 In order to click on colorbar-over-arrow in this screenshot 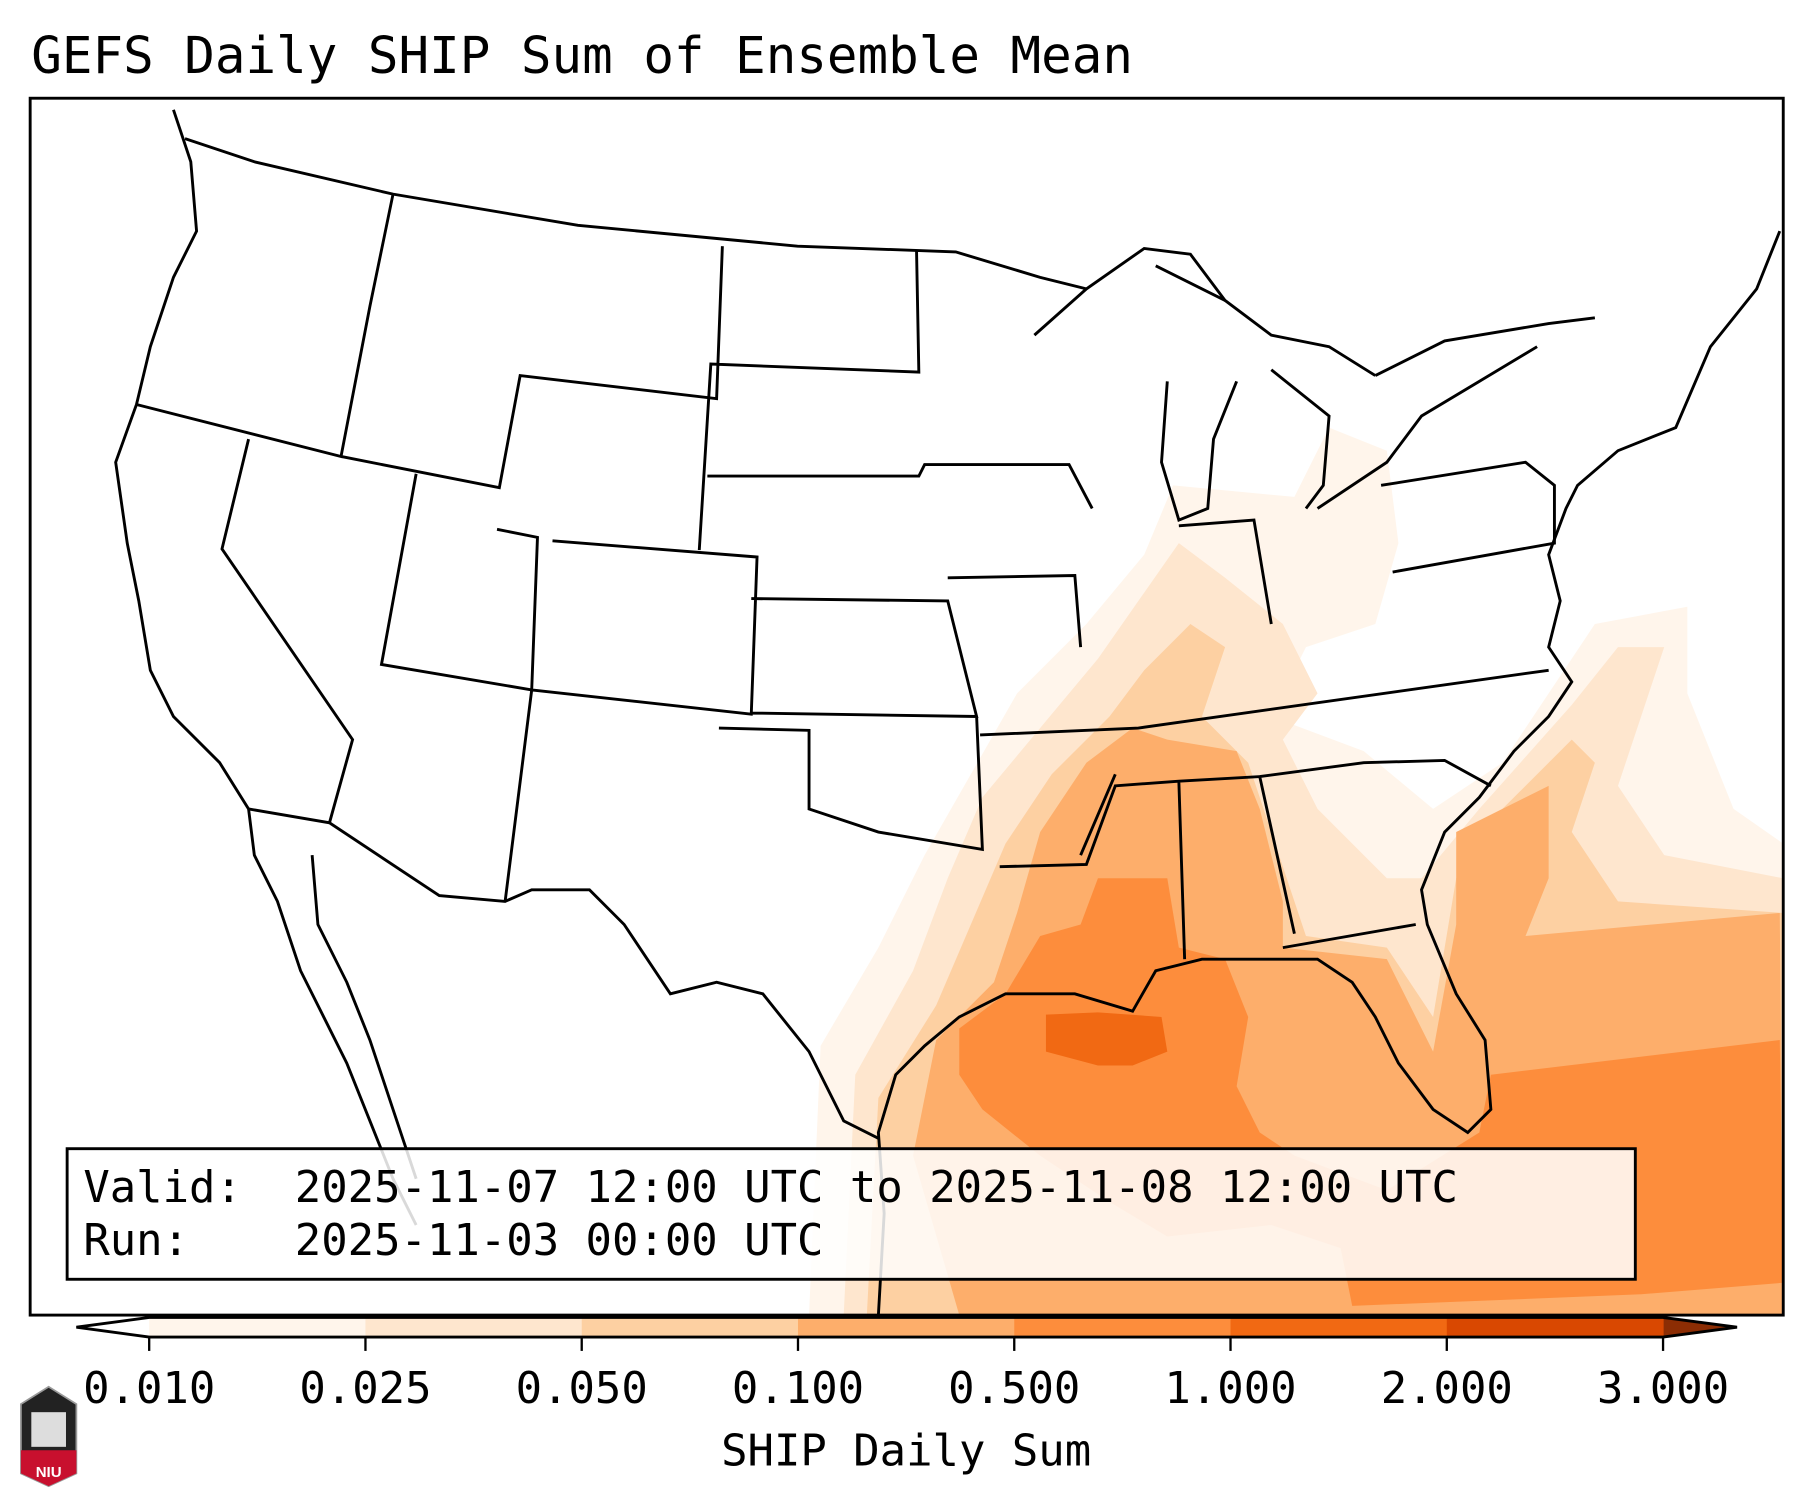, I will do `click(1700, 1327)`.